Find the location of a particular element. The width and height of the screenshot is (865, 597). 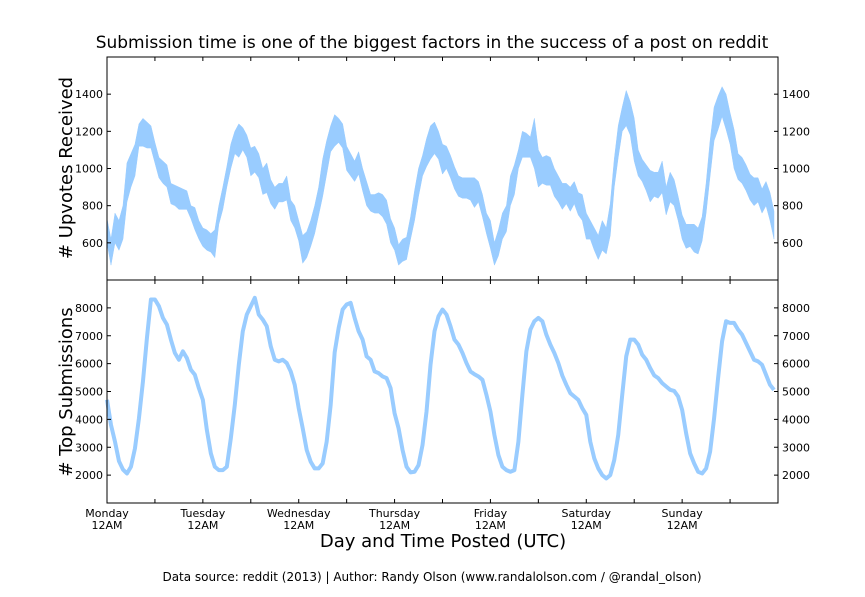

submissions-ytick-label-right: 5000 is located at coordinates (796, 392).